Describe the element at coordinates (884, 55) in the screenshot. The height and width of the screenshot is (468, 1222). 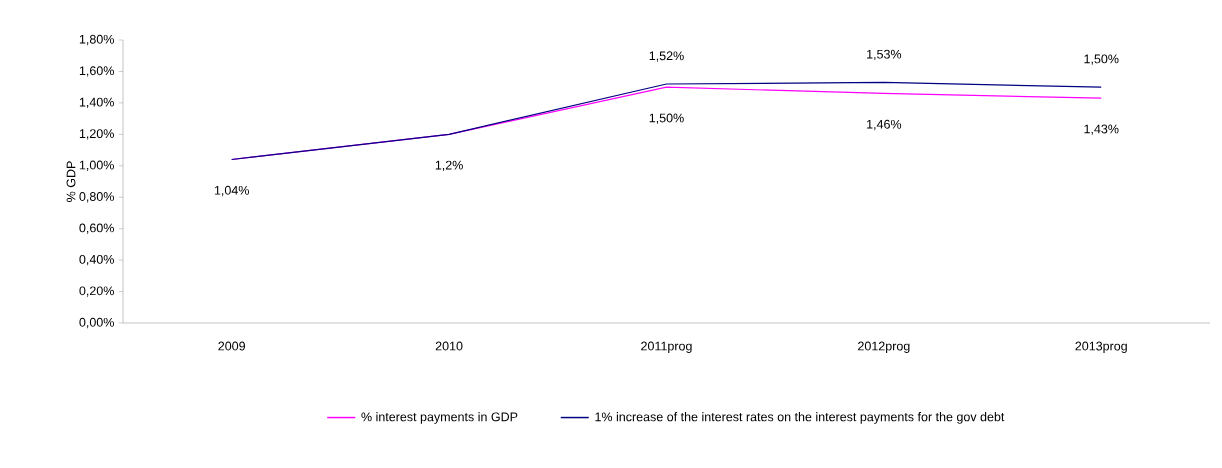
I see `data-label: 1,53%` at that location.